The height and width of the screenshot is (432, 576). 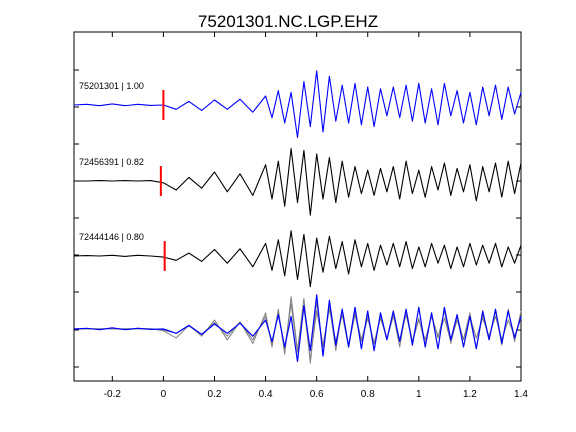 I want to click on trace-label-3: 72444146 | 0.80, so click(x=111, y=237).